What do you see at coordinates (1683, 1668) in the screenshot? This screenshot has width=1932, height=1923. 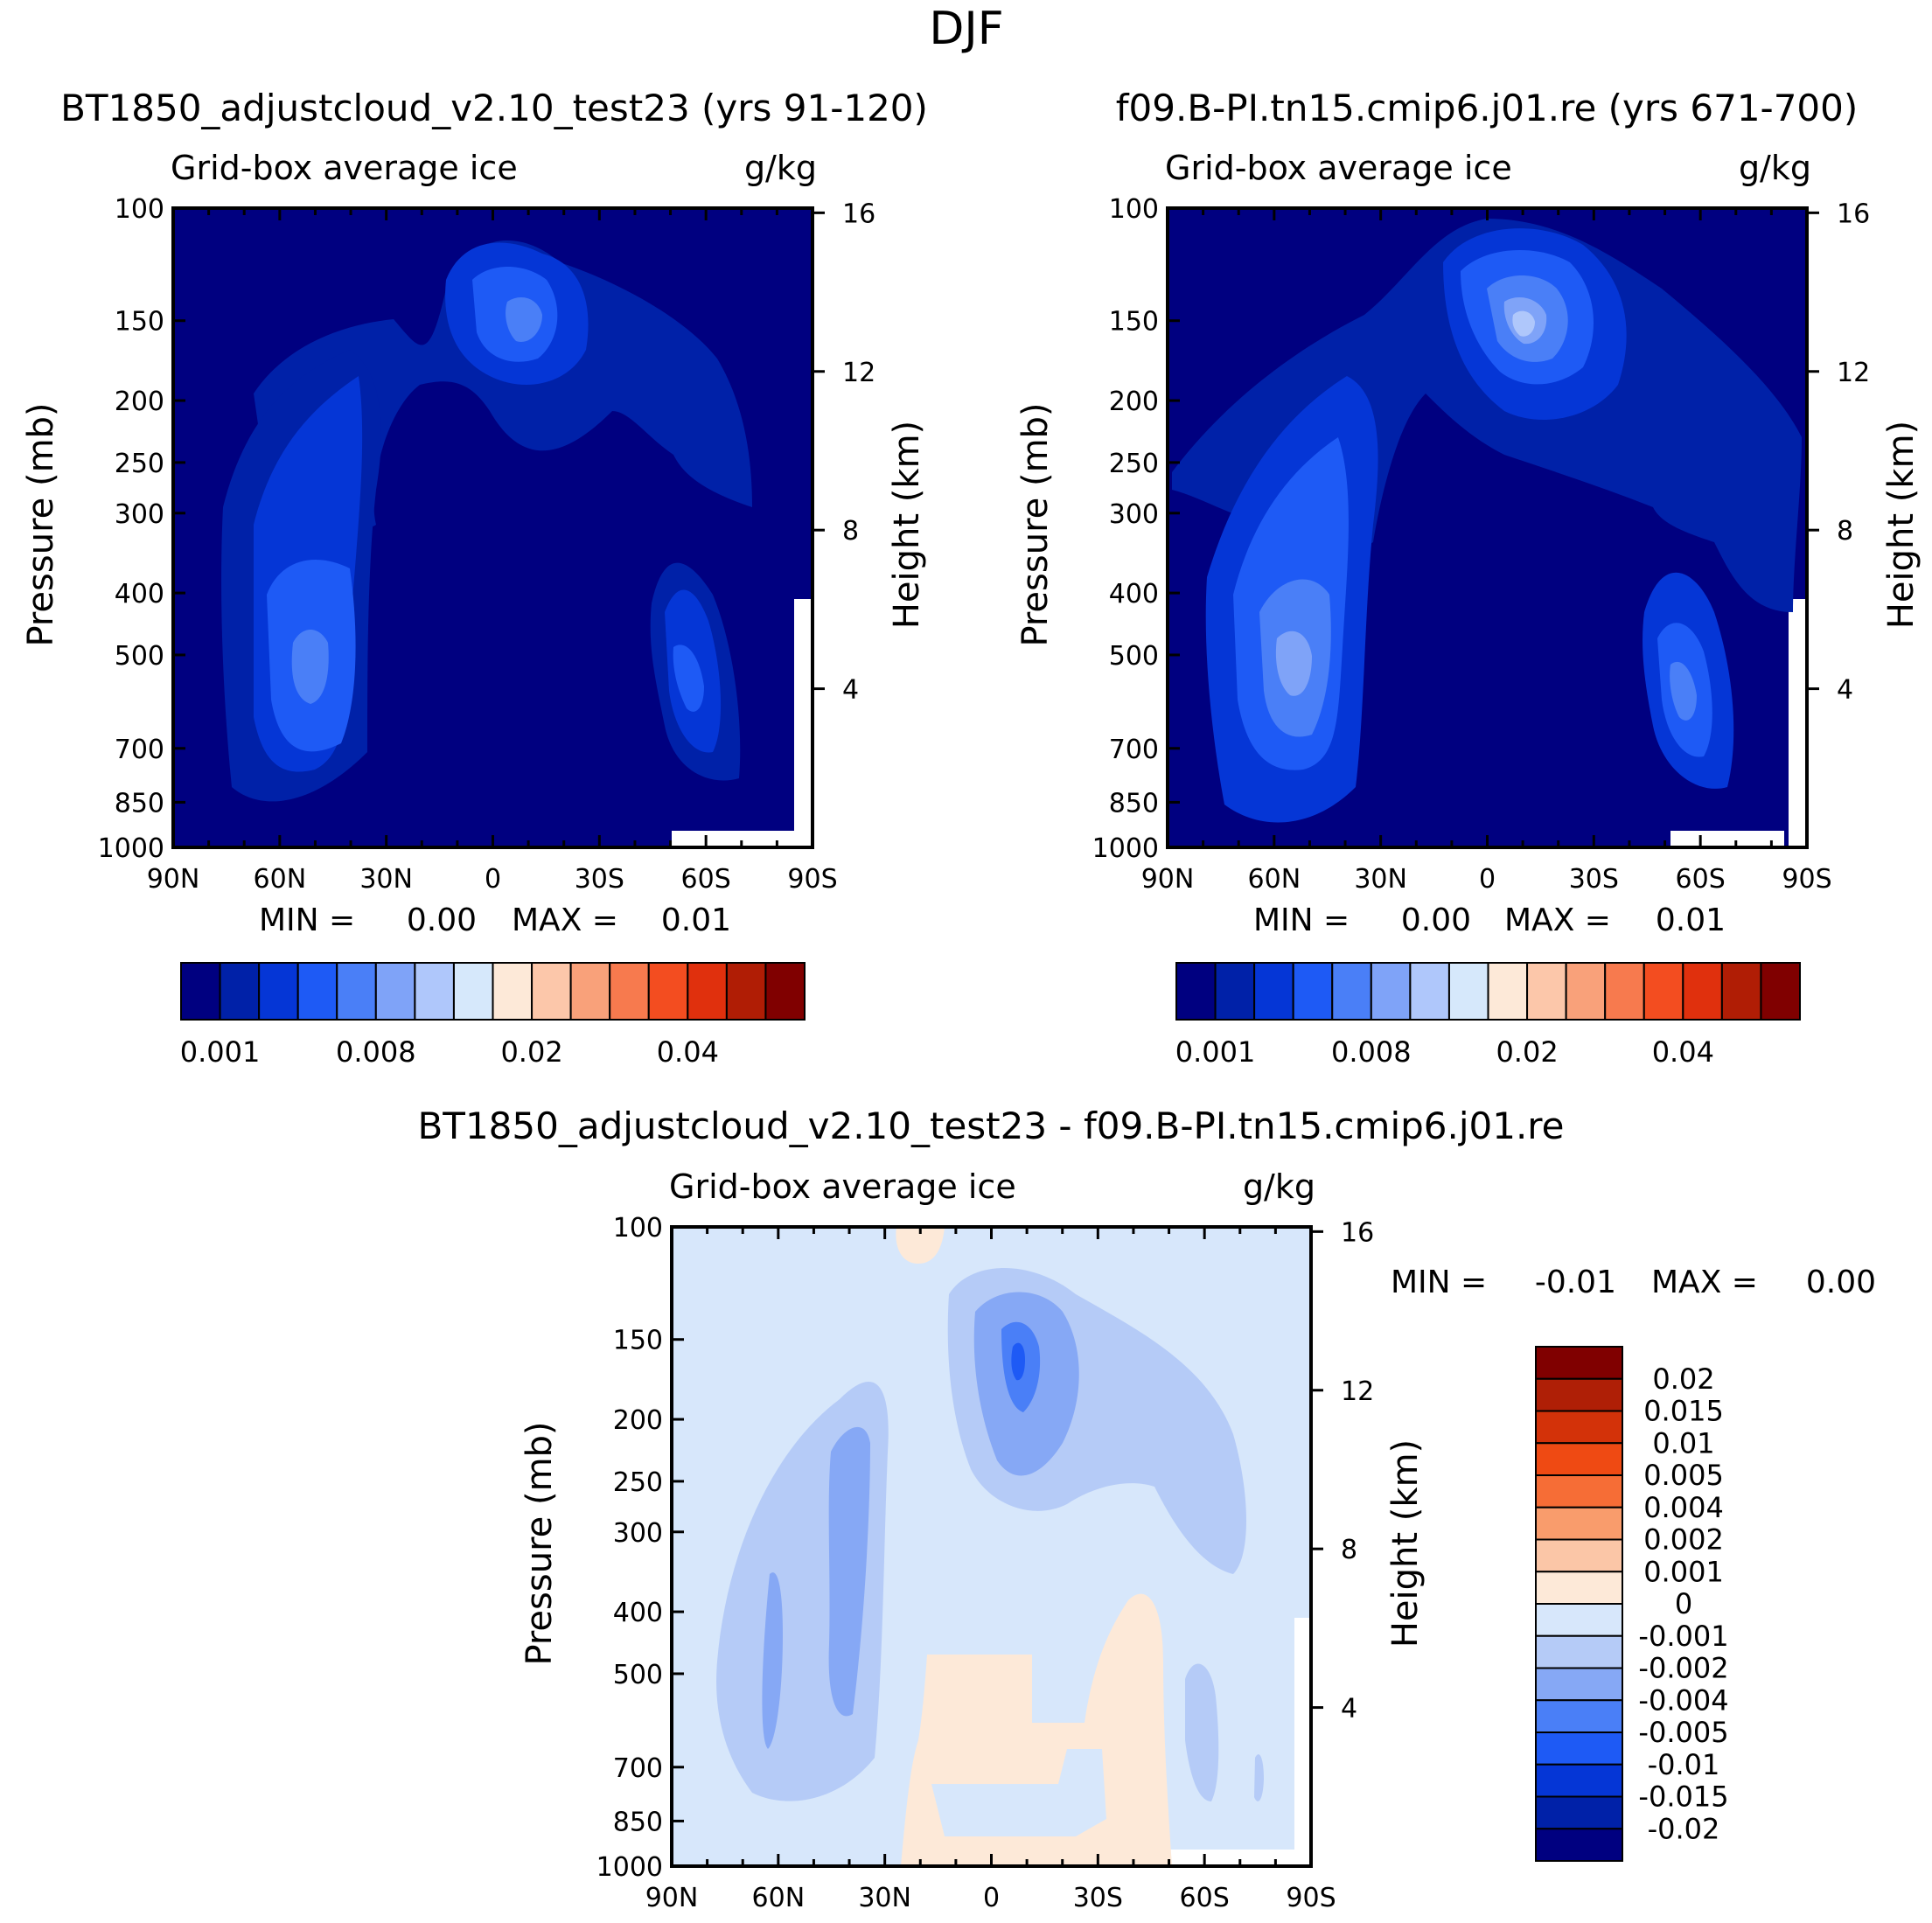 I see `colorbar-label: -0.002` at bounding box center [1683, 1668].